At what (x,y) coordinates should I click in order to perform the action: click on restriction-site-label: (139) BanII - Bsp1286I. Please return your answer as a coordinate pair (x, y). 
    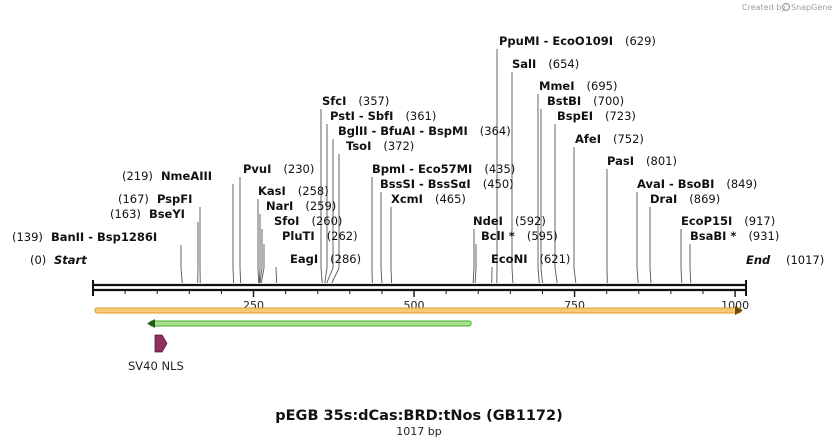
    Looking at the image, I should click on (84, 237).